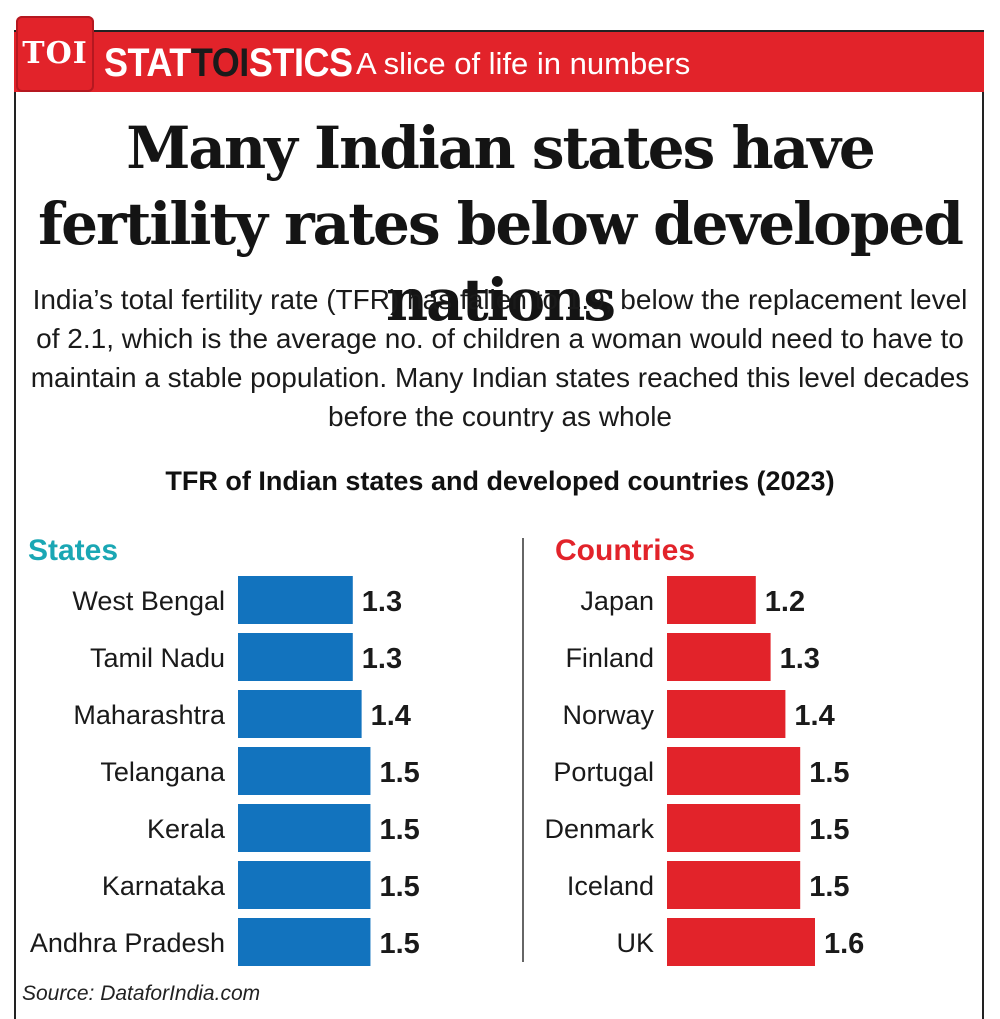  Describe the element at coordinates (785, 602) in the screenshot. I see `country-value-label: 1.2` at that location.